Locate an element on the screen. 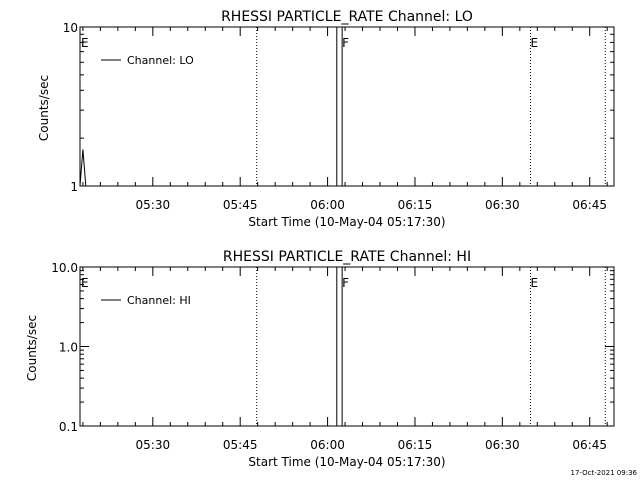 The height and width of the screenshot is (480, 640). chart-title: RHESSI PARTICLE_RATE Channel: HI is located at coordinates (347, 257).